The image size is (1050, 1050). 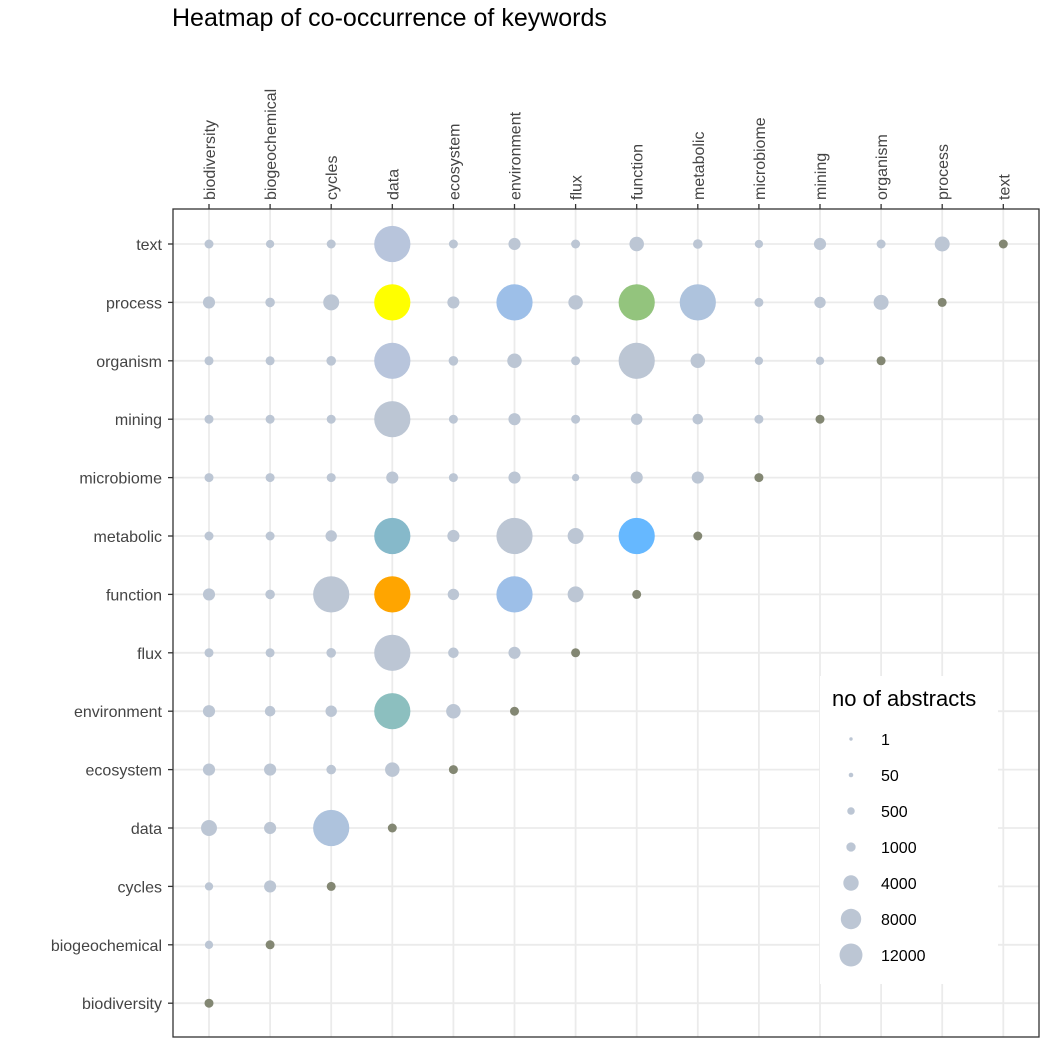 I want to click on legend-label: 1000, so click(x=899, y=848).